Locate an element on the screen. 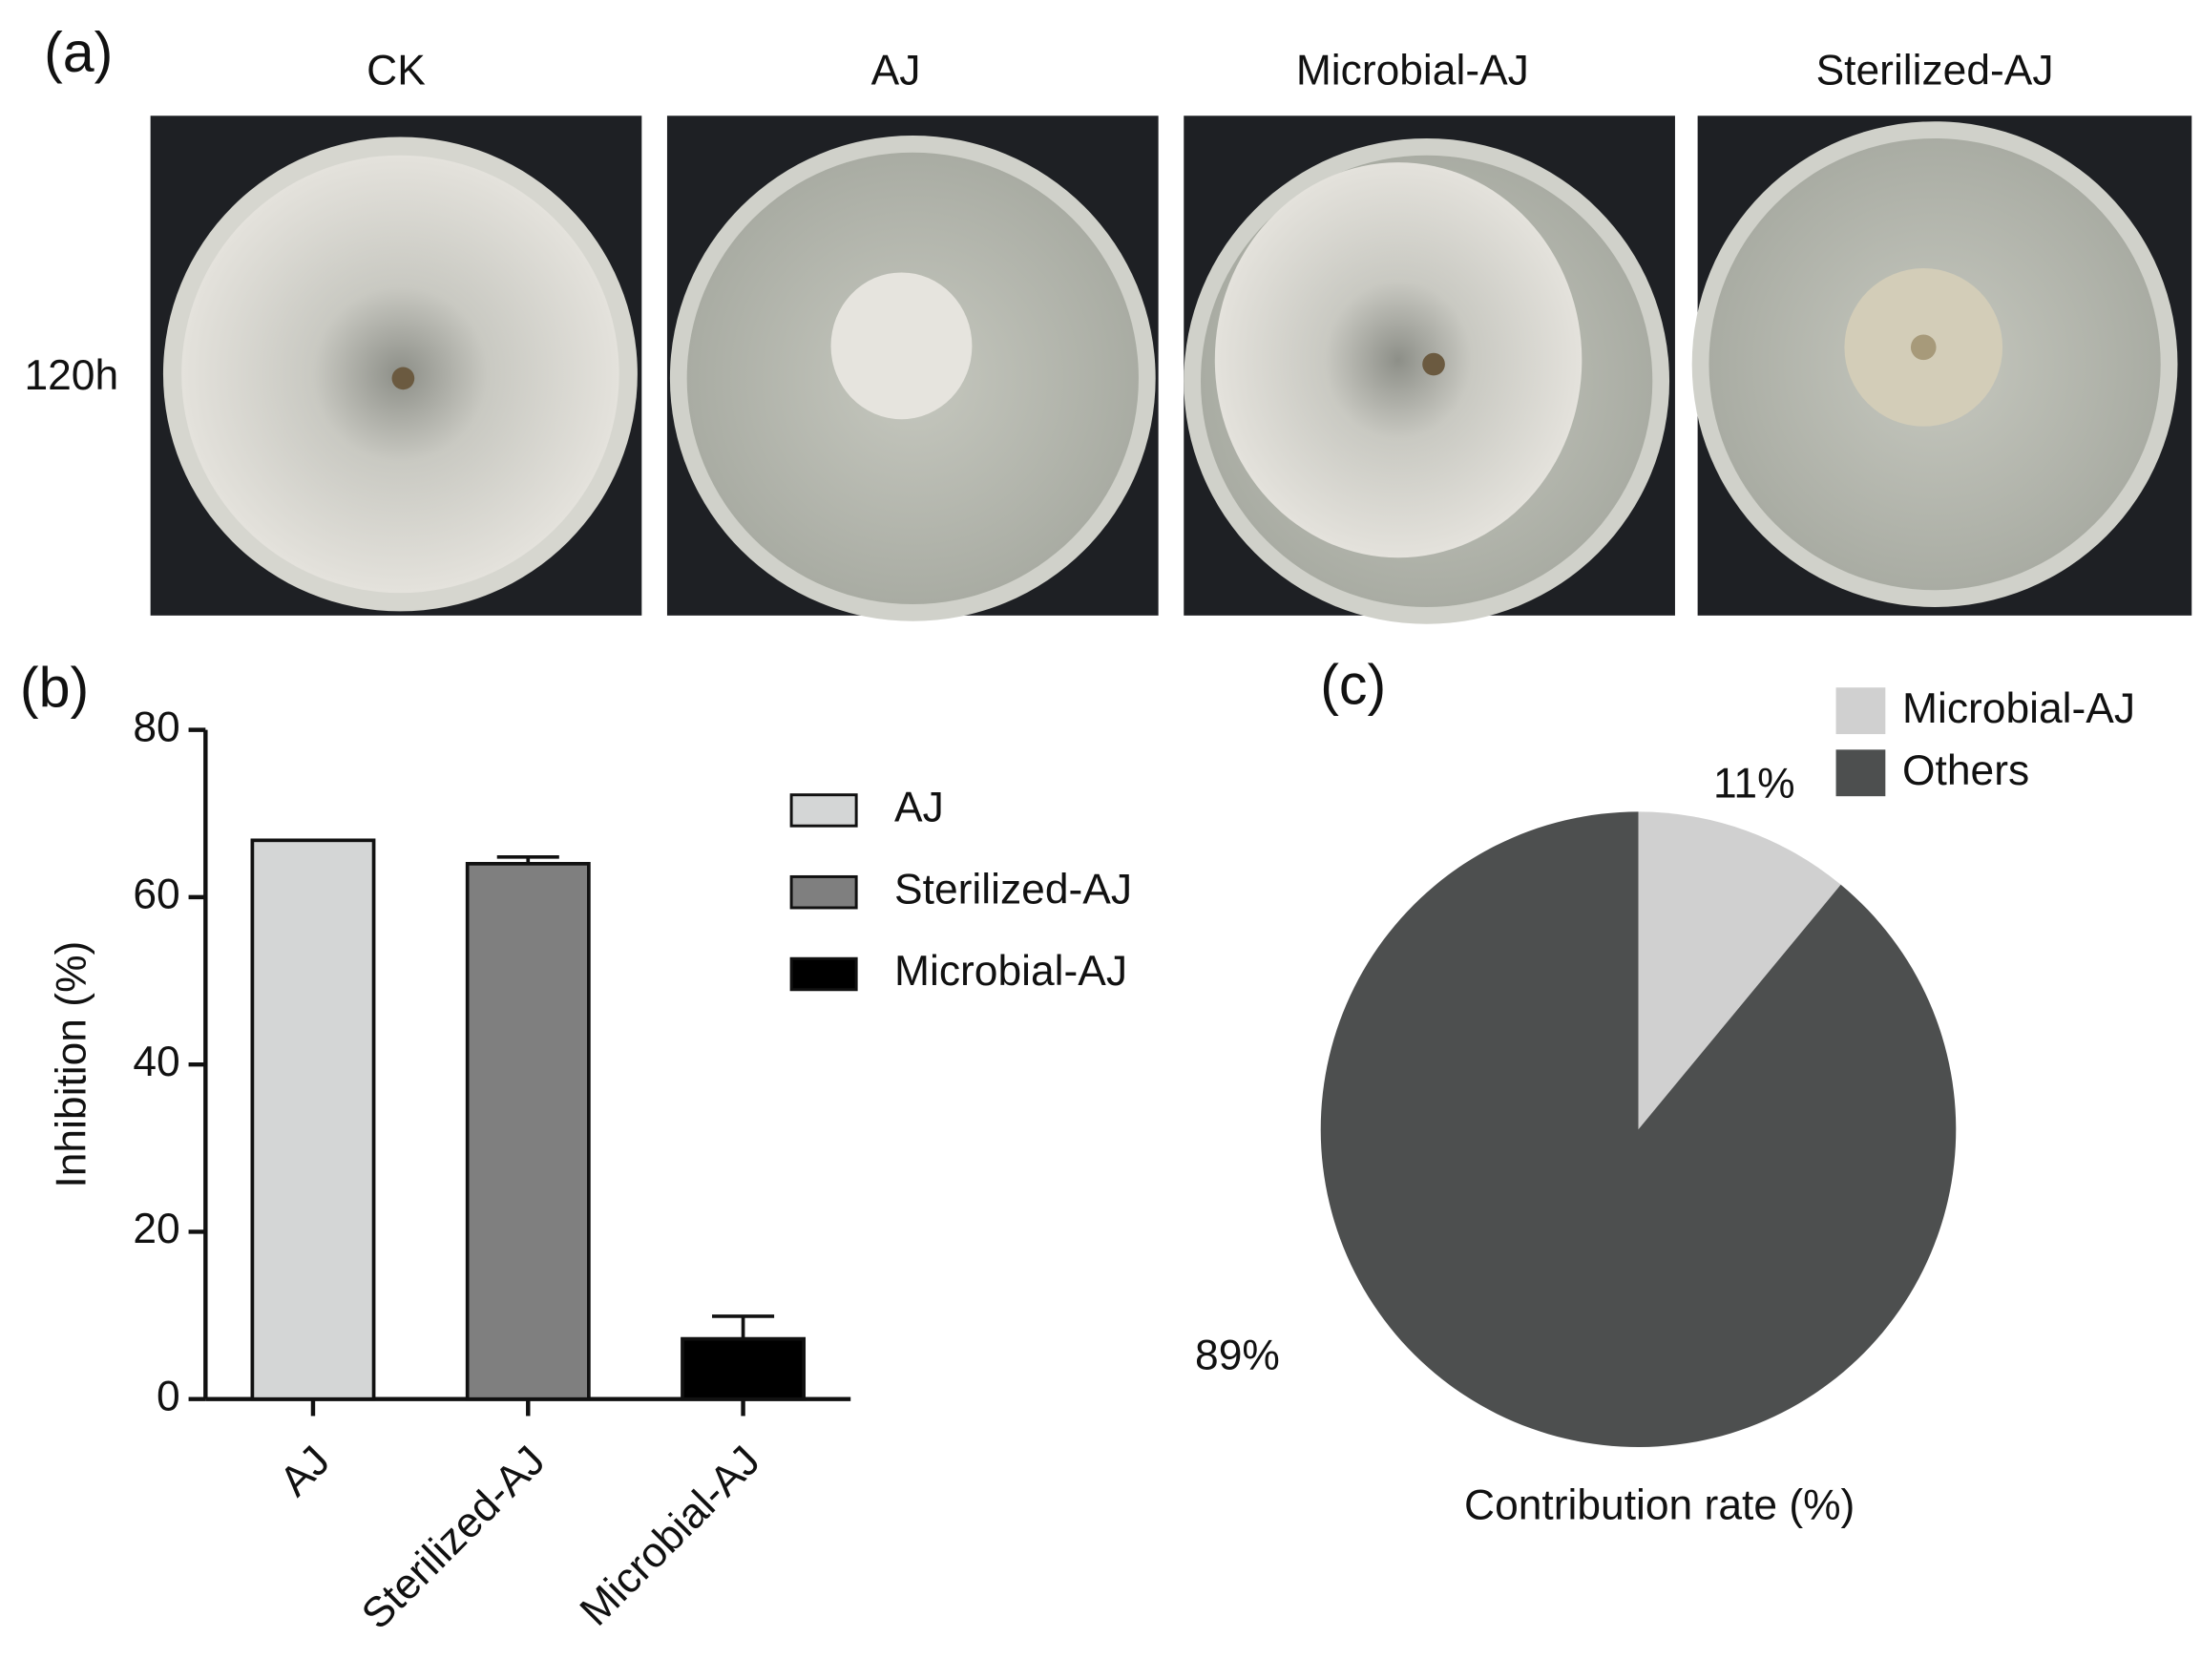  legend-label: AJ is located at coordinates (919, 808).